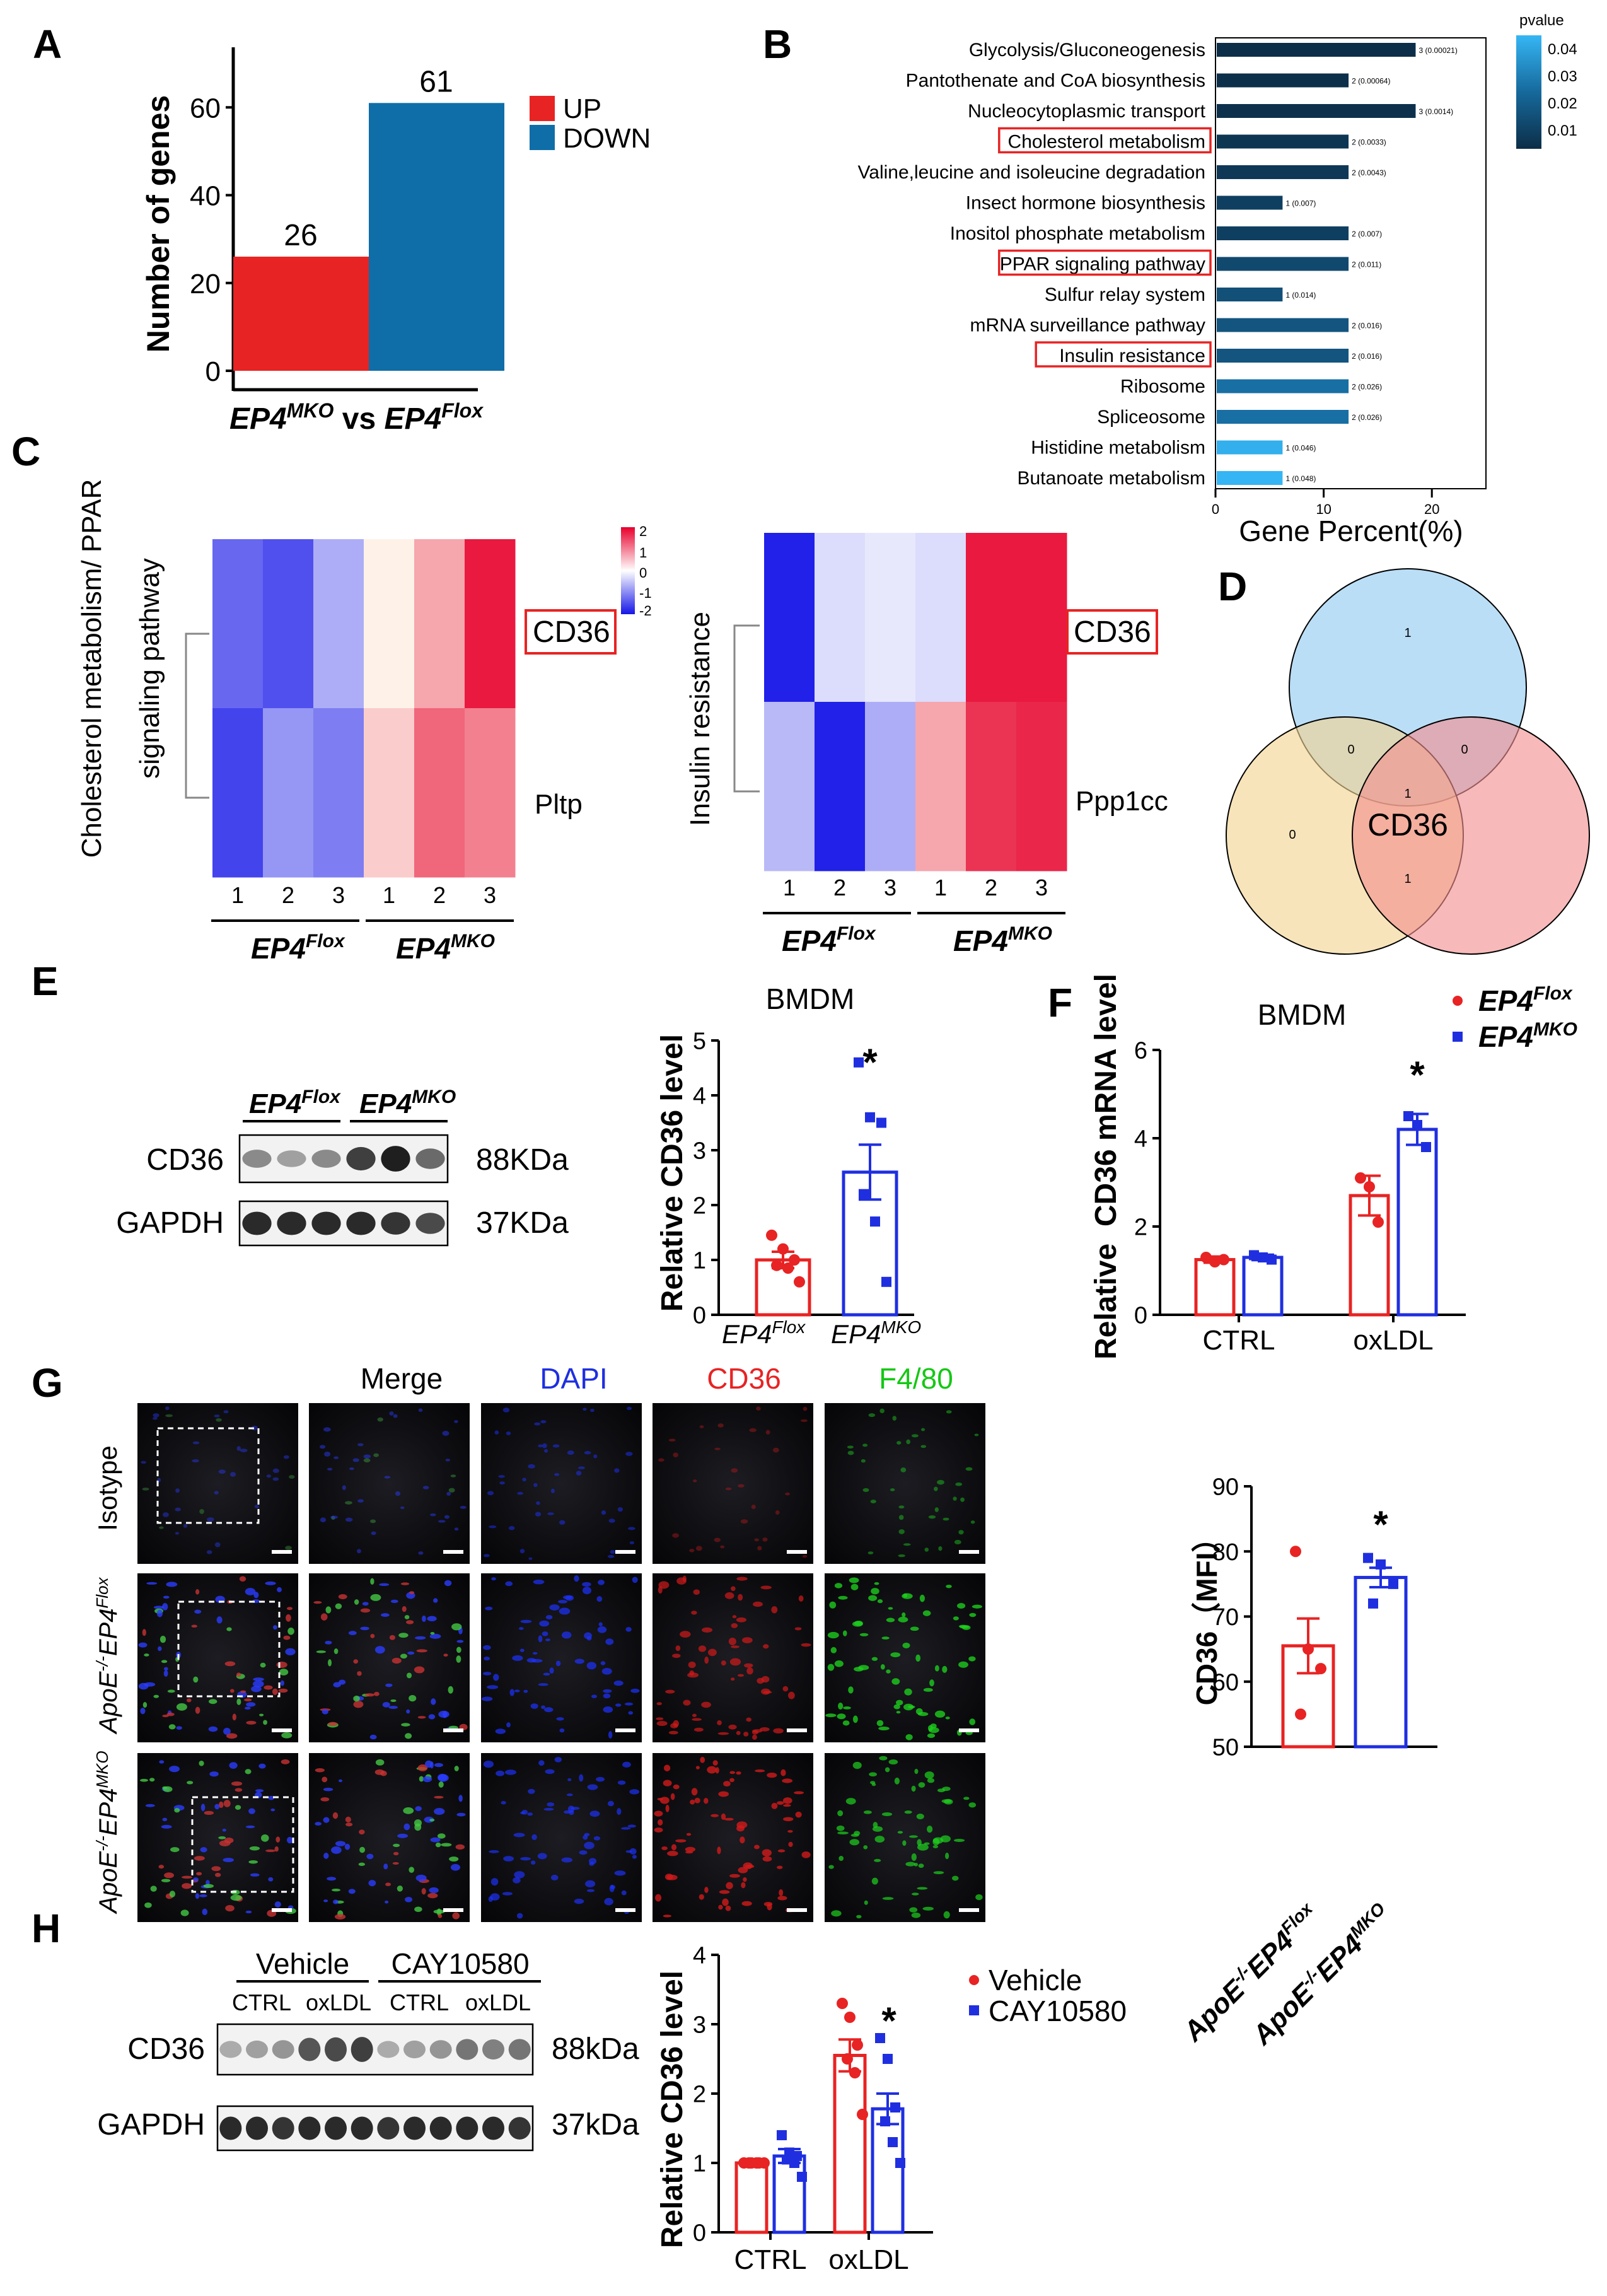 The height and width of the screenshot is (2296, 1607). What do you see at coordinates (789, 887) in the screenshot?
I see `c-right-col-label: 1` at bounding box center [789, 887].